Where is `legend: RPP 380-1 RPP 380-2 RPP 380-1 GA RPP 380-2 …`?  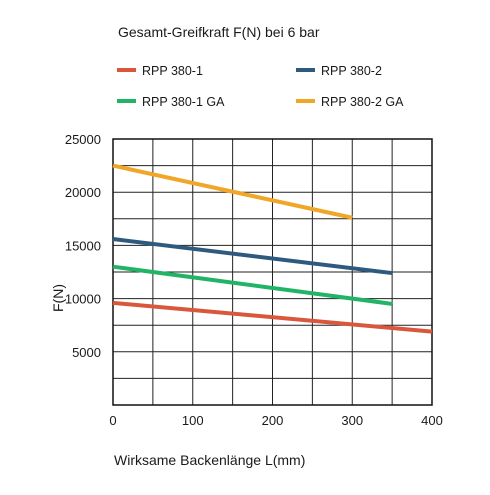
legend: RPP 380-1 RPP 380-2 RPP 380-1 GA RPP 380-2 … is located at coordinates (260, 86).